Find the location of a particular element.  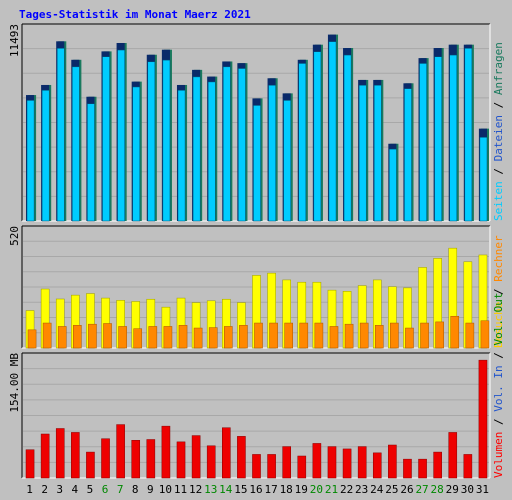

x-label-28: 28 is located at coordinates (437, 489).